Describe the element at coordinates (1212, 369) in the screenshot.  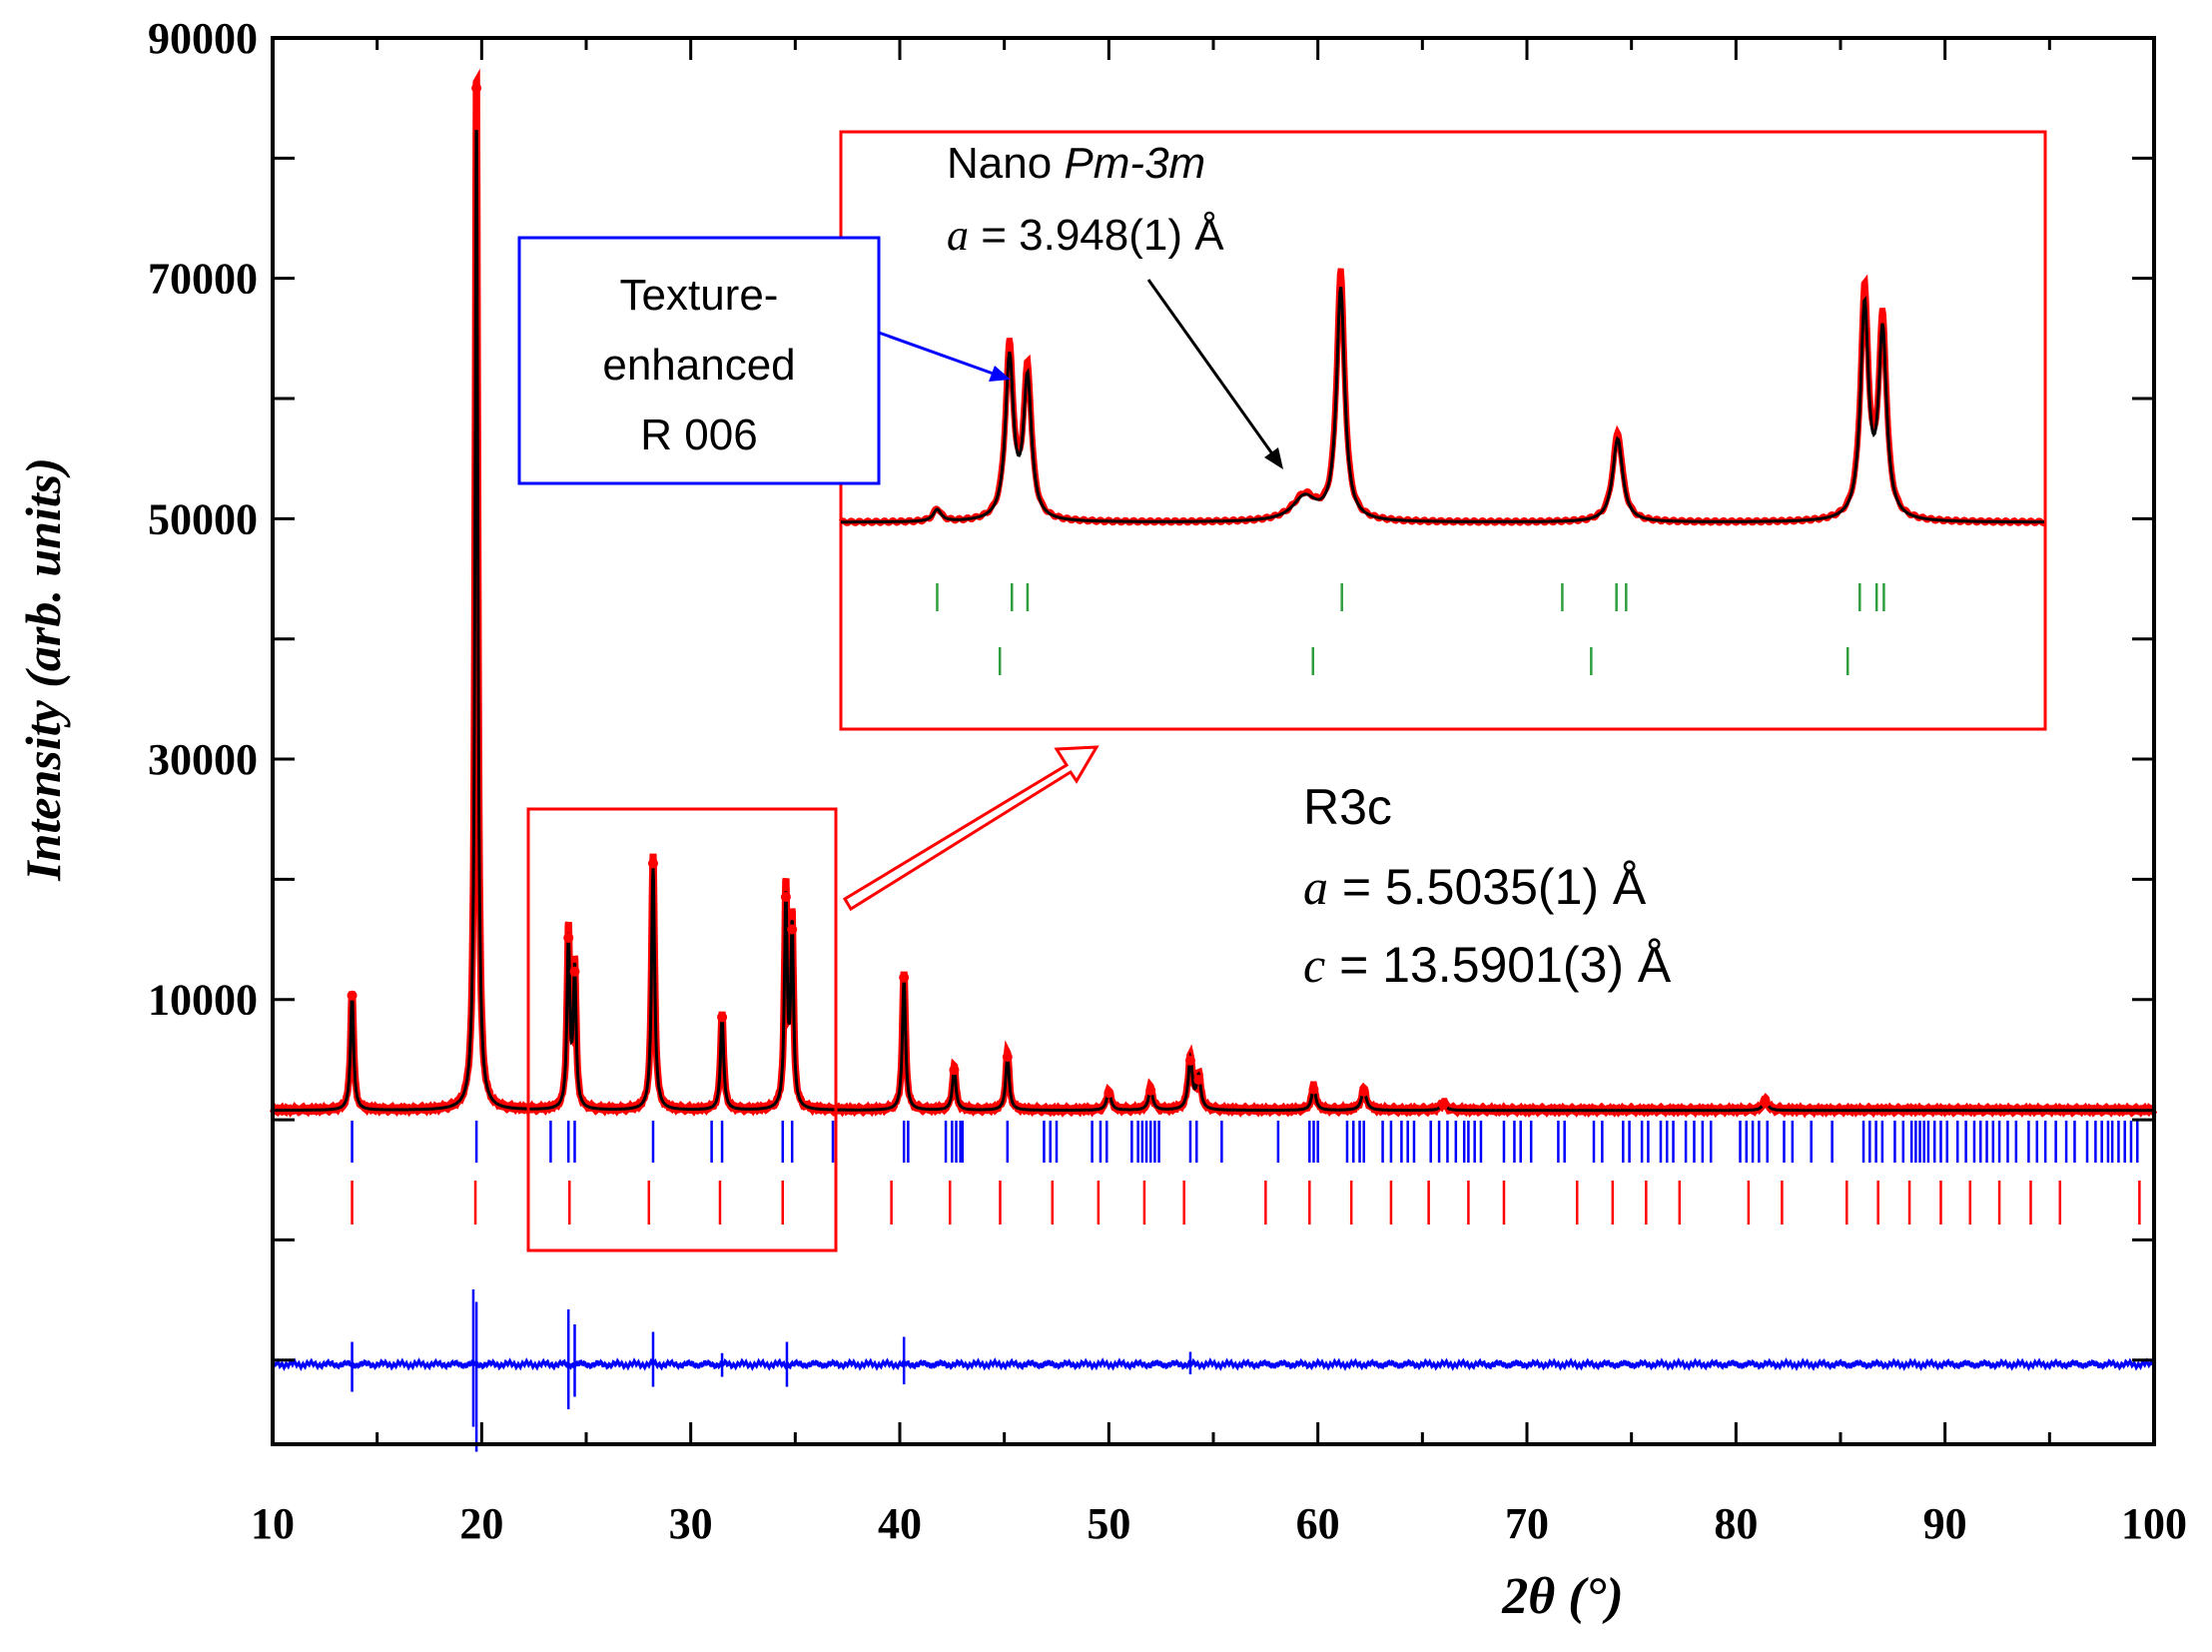
I see `nano-pointer-line` at that location.